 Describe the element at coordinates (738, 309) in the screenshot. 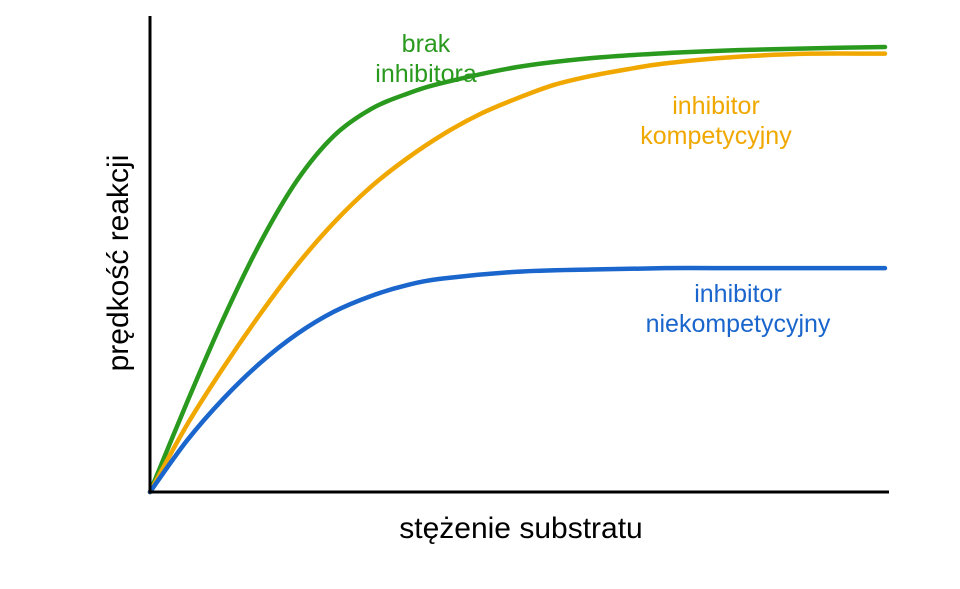

I see `series-label-3: inhibitor niekompetycyjny` at that location.